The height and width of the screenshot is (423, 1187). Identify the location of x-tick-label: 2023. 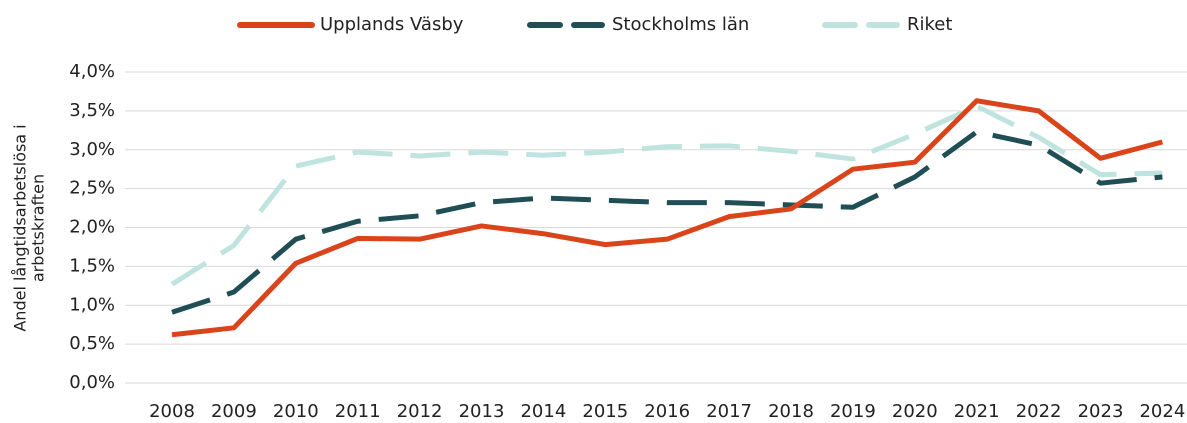
(1101, 411).